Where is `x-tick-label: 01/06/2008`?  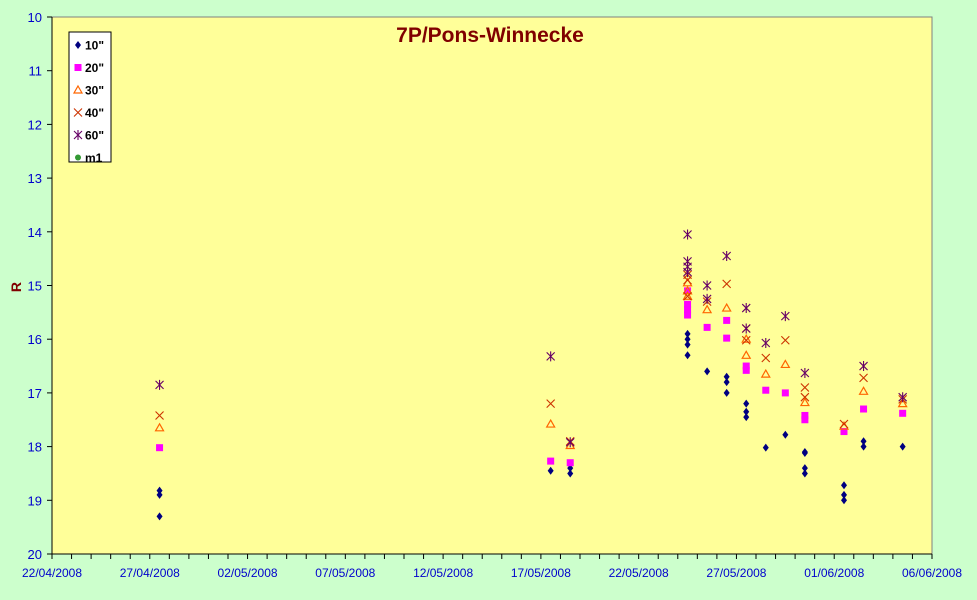 x-tick-label: 01/06/2008 is located at coordinates (834, 573).